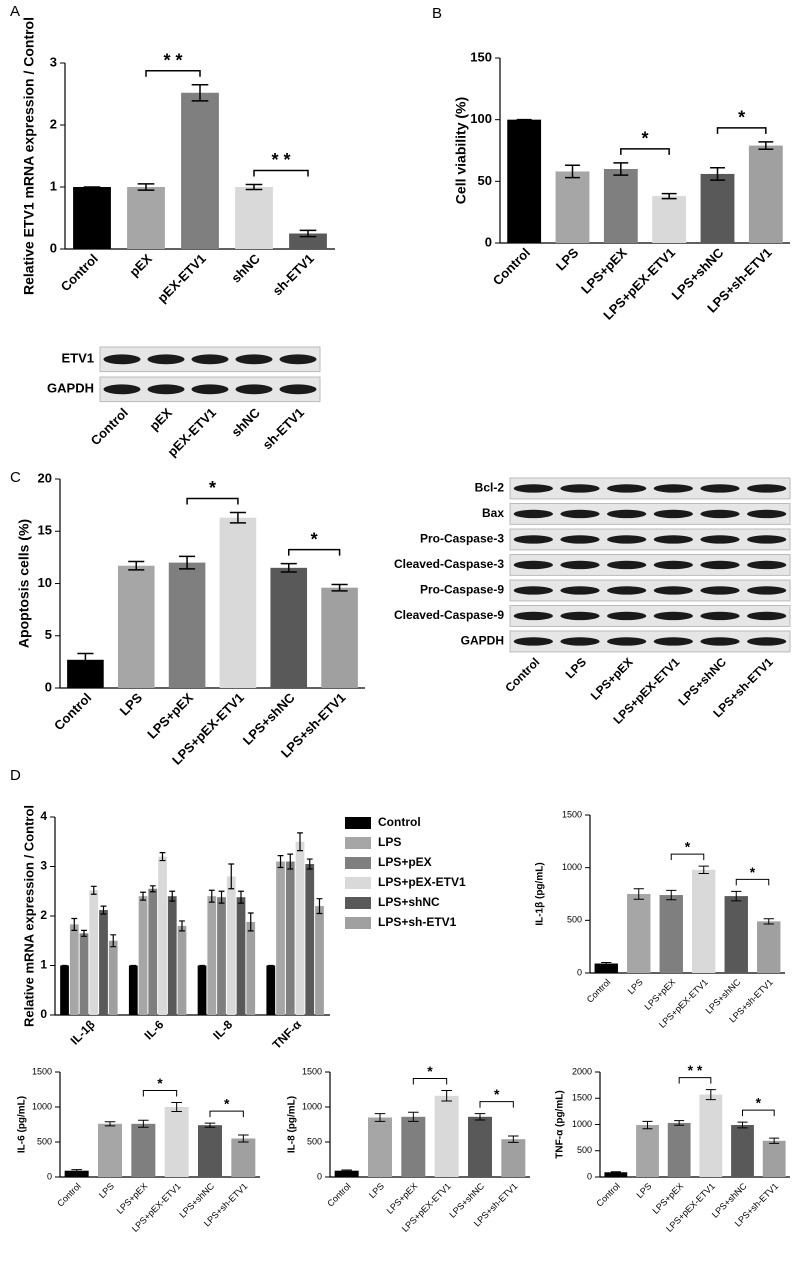 This screenshot has height=1271, width=800. Describe the element at coordinates (437, 13) in the screenshot. I see `panel-label: B` at that location.